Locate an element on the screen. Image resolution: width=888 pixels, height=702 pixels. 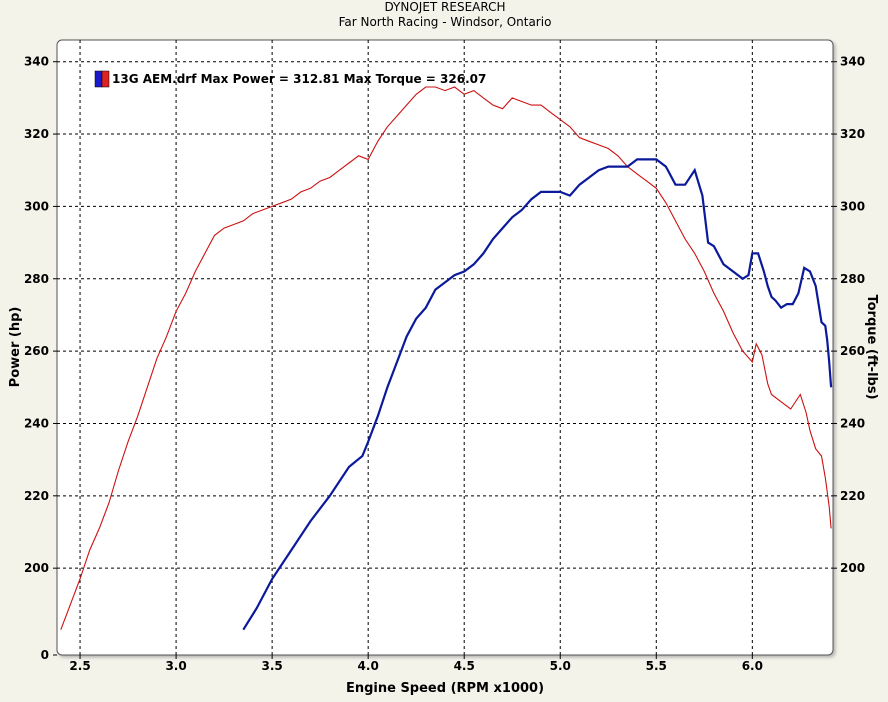
x-tick-label: 4.0 is located at coordinates (368, 666).